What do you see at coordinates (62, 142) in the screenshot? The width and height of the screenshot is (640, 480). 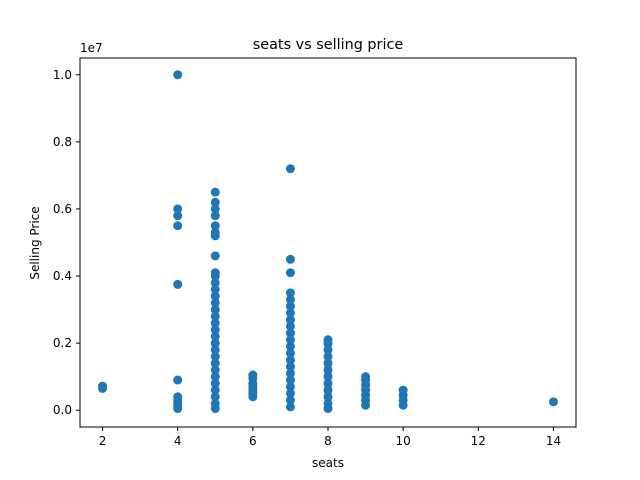 I see `y-tick-label: 0.8` at bounding box center [62, 142].